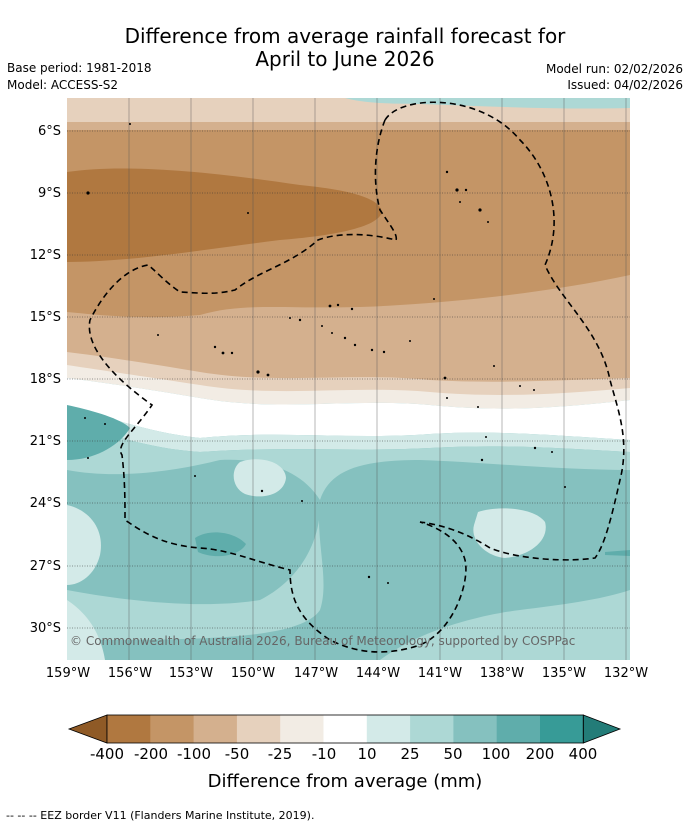 Image resolution: width=690 pixels, height=827 pixels. I want to click on patch-100-to-200-edge, so click(617, 553).